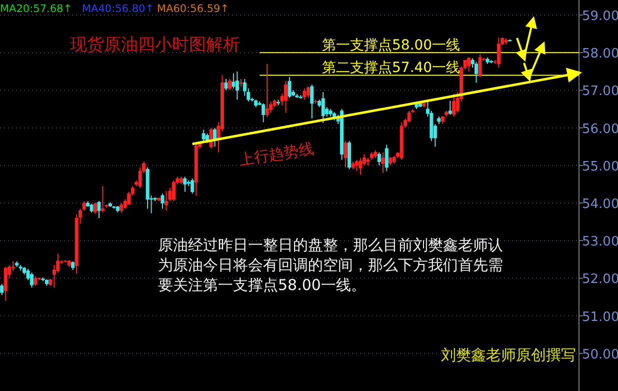 The height and width of the screenshot is (391, 618). Describe the element at coordinates (600, 54) in the screenshot. I see `y-tick-label: 58.00` at that location.